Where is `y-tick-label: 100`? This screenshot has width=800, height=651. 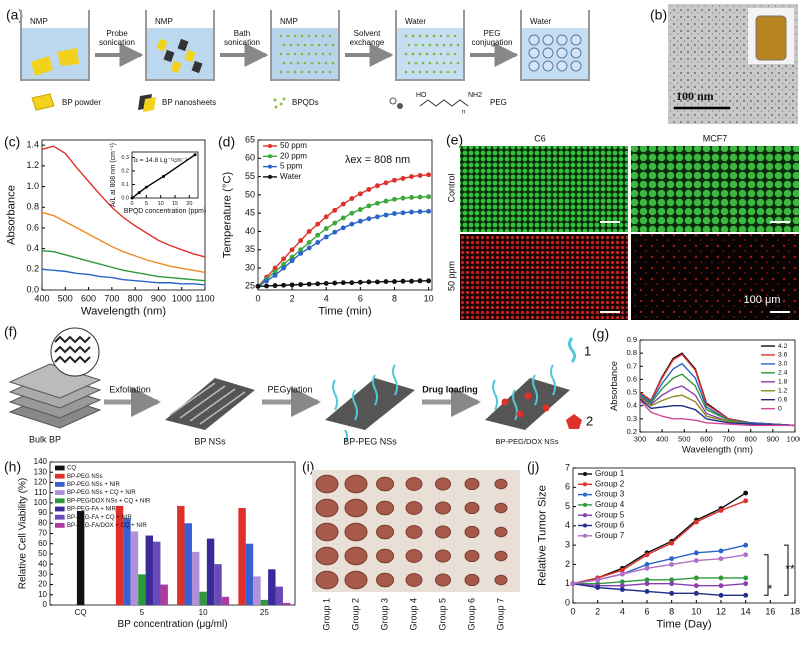
y-tick-label: 100 is located at coordinates (41, 502).